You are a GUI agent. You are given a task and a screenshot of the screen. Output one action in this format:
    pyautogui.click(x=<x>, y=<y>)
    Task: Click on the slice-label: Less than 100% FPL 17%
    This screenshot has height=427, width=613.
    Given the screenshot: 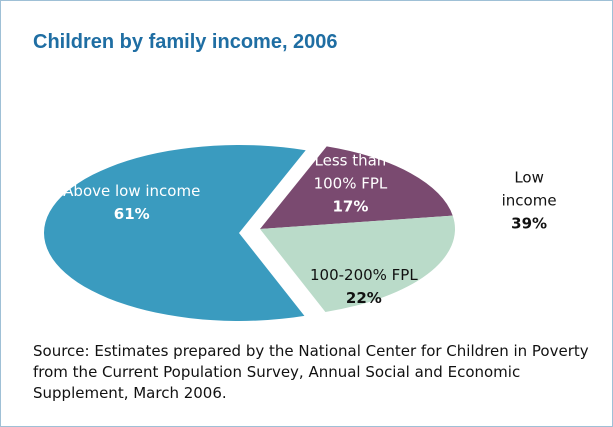 What is the action you would take?
    pyautogui.click(x=350, y=183)
    